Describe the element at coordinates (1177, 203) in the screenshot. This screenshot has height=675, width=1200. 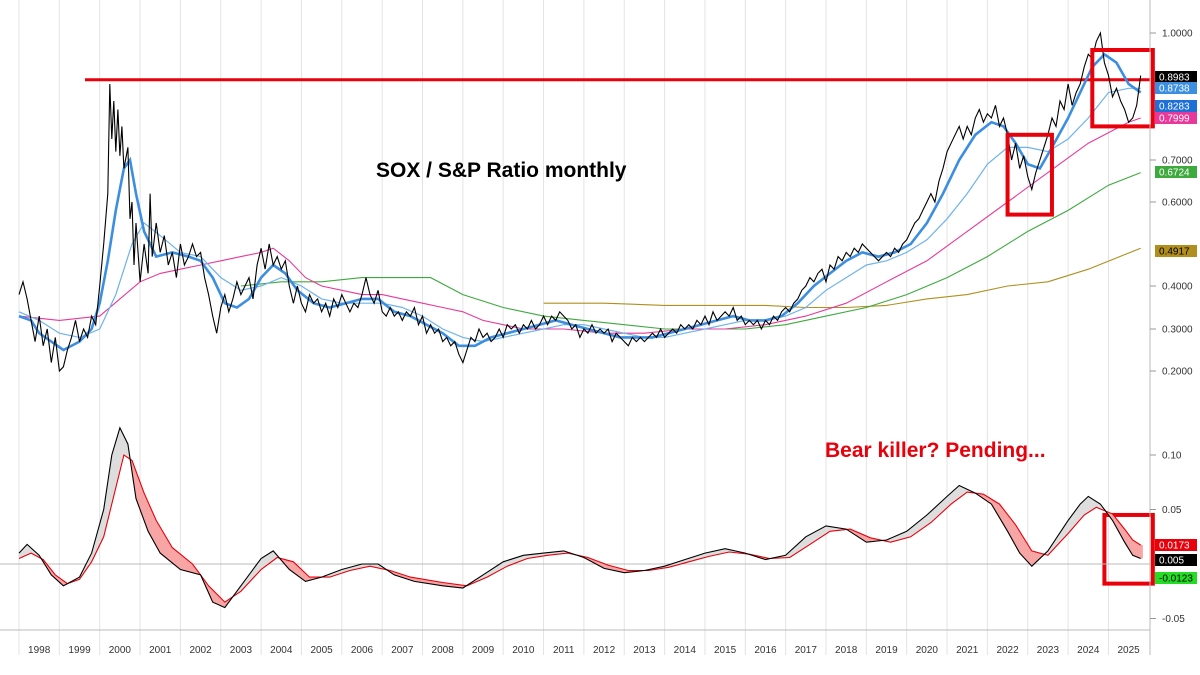
I see `y-tick-label: 0.6000` at that location.